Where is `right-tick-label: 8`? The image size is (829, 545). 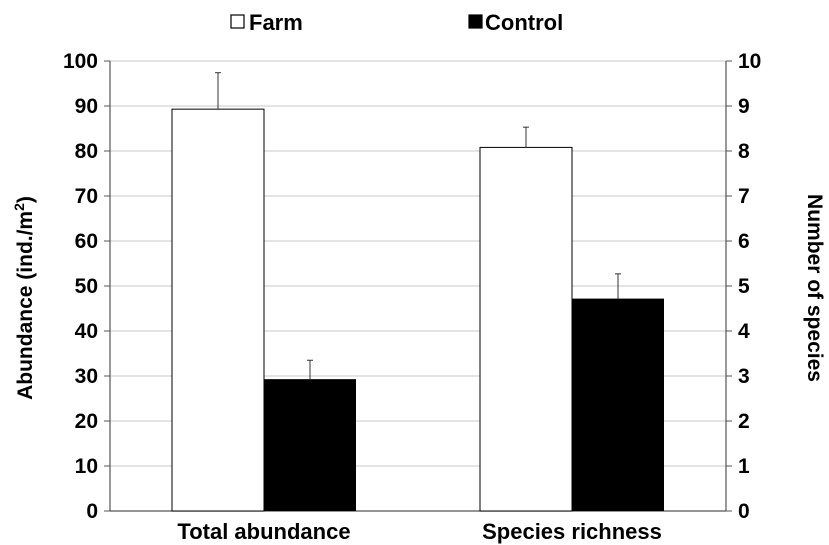 right-tick-label: 8 is located at coordinates (744, 151).